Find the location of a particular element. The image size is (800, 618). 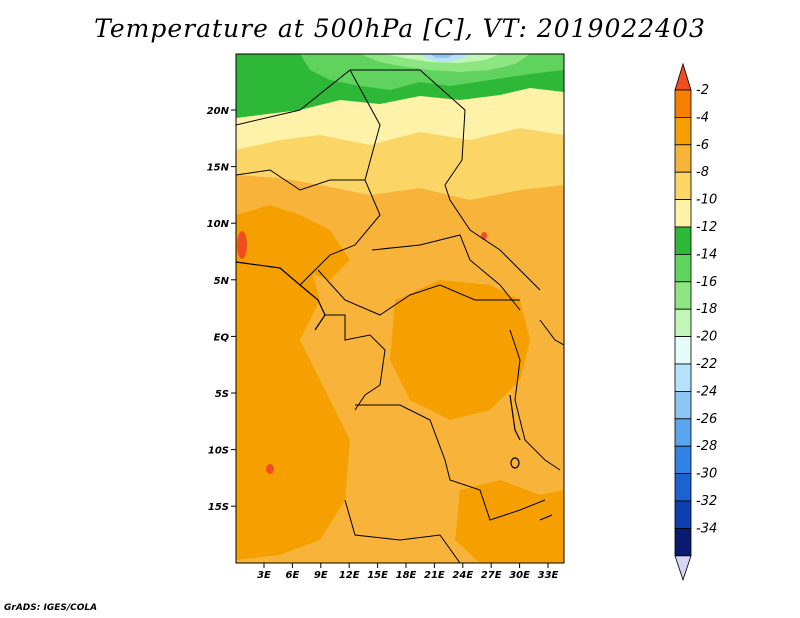

lat-tick-label: 20N is located at coordinates (218, 111).